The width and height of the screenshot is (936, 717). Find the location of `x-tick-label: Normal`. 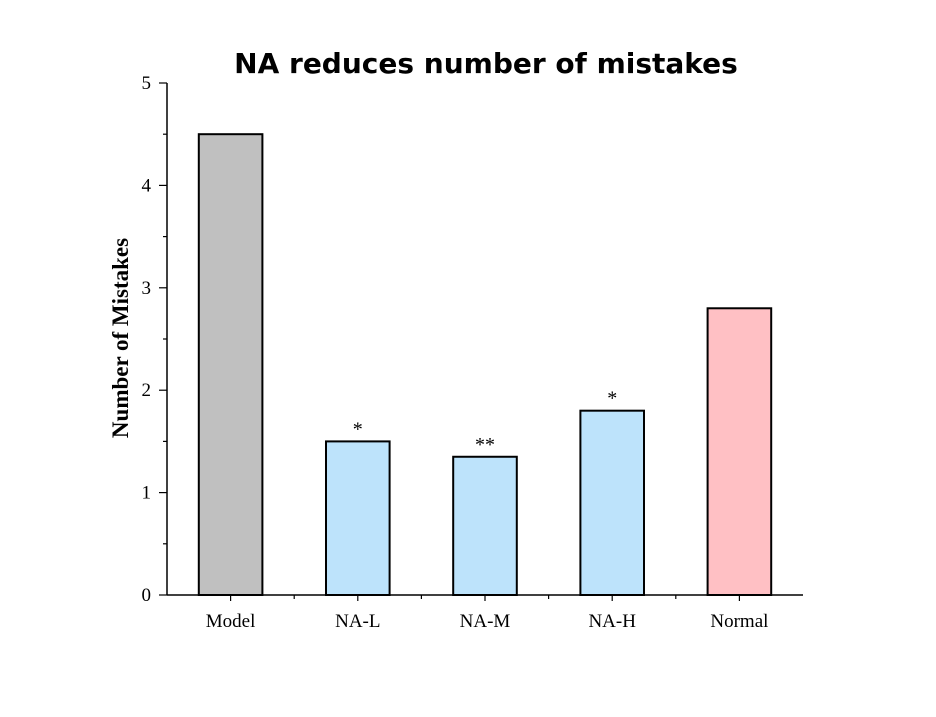

x-tick-label: Normal is located at coordinates (739, 621).